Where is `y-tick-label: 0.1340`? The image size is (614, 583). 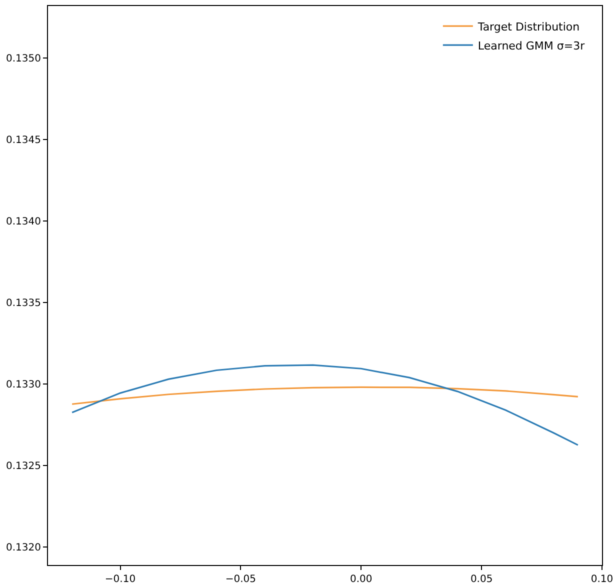
y-tick-label: 0.1340 is located at coordinates (23, 222).